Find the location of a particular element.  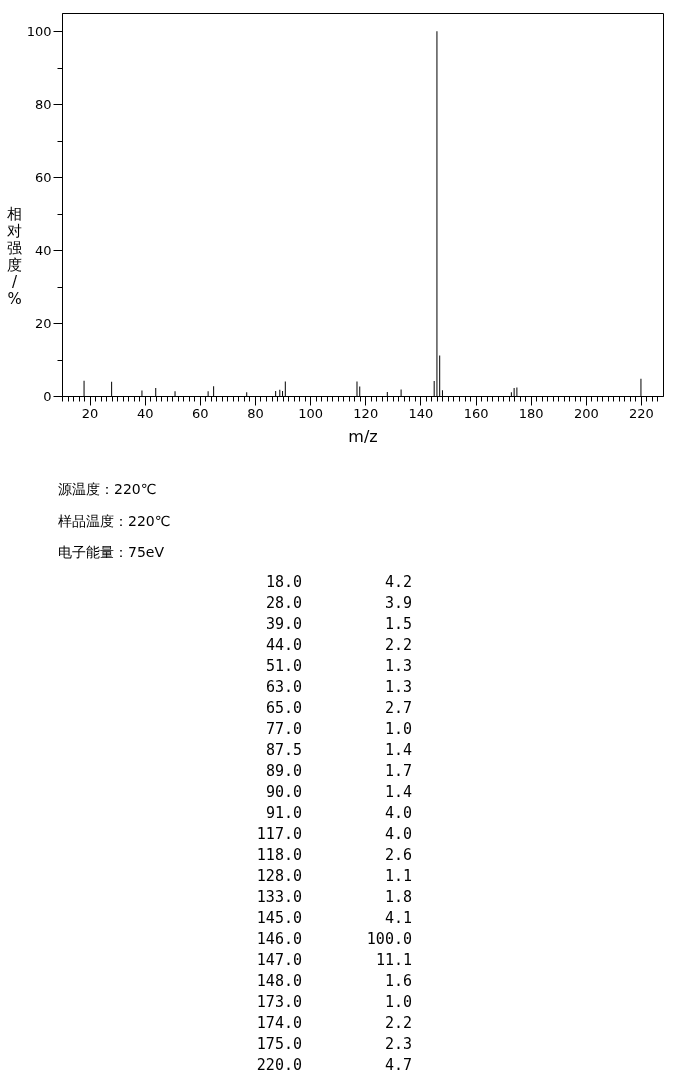

category-label: 91.0 is located at coordinates (283, 813).